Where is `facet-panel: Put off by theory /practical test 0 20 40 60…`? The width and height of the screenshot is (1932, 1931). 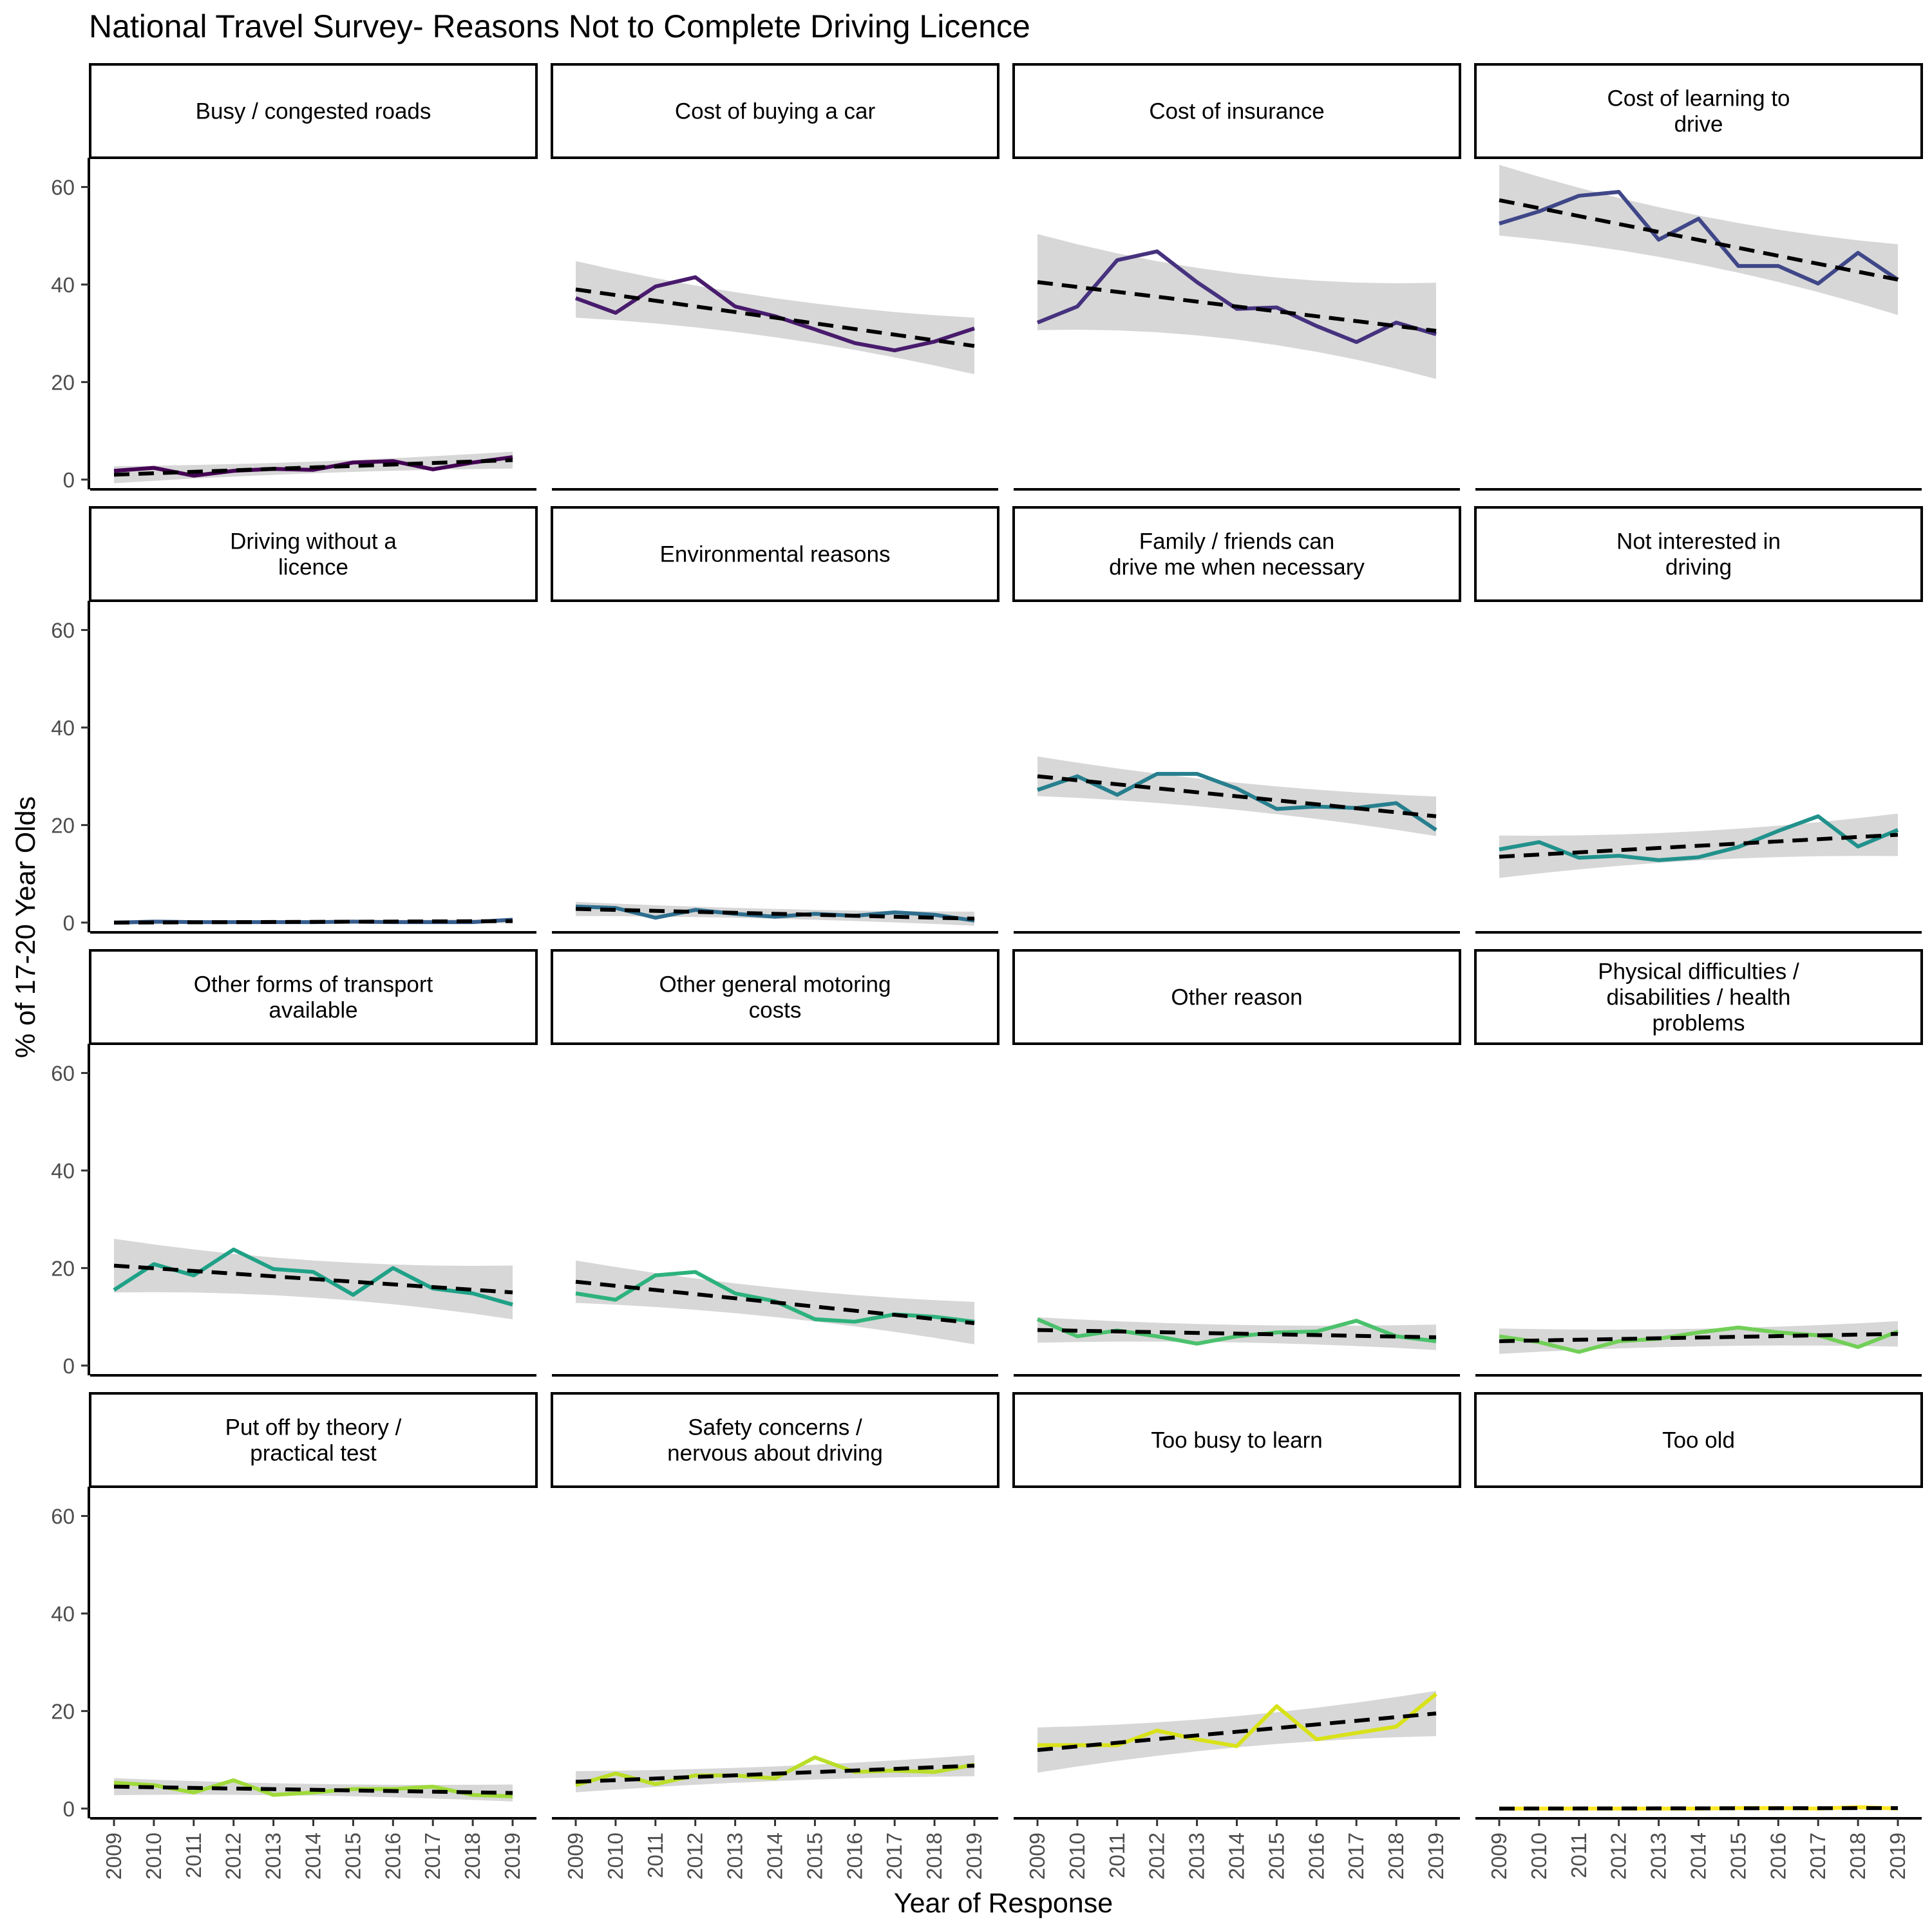 facet-panel: Put off by theory /practical test 0 20 40 60… is located at coordinates (294, 1635).